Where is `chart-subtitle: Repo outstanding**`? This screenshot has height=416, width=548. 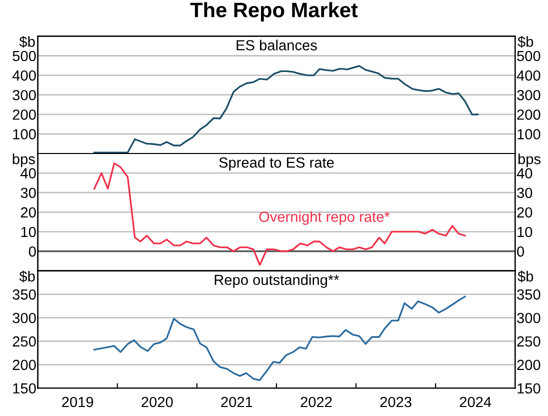 chart-subtitle: Repo outstanding** is located at coordinates (277, 281).